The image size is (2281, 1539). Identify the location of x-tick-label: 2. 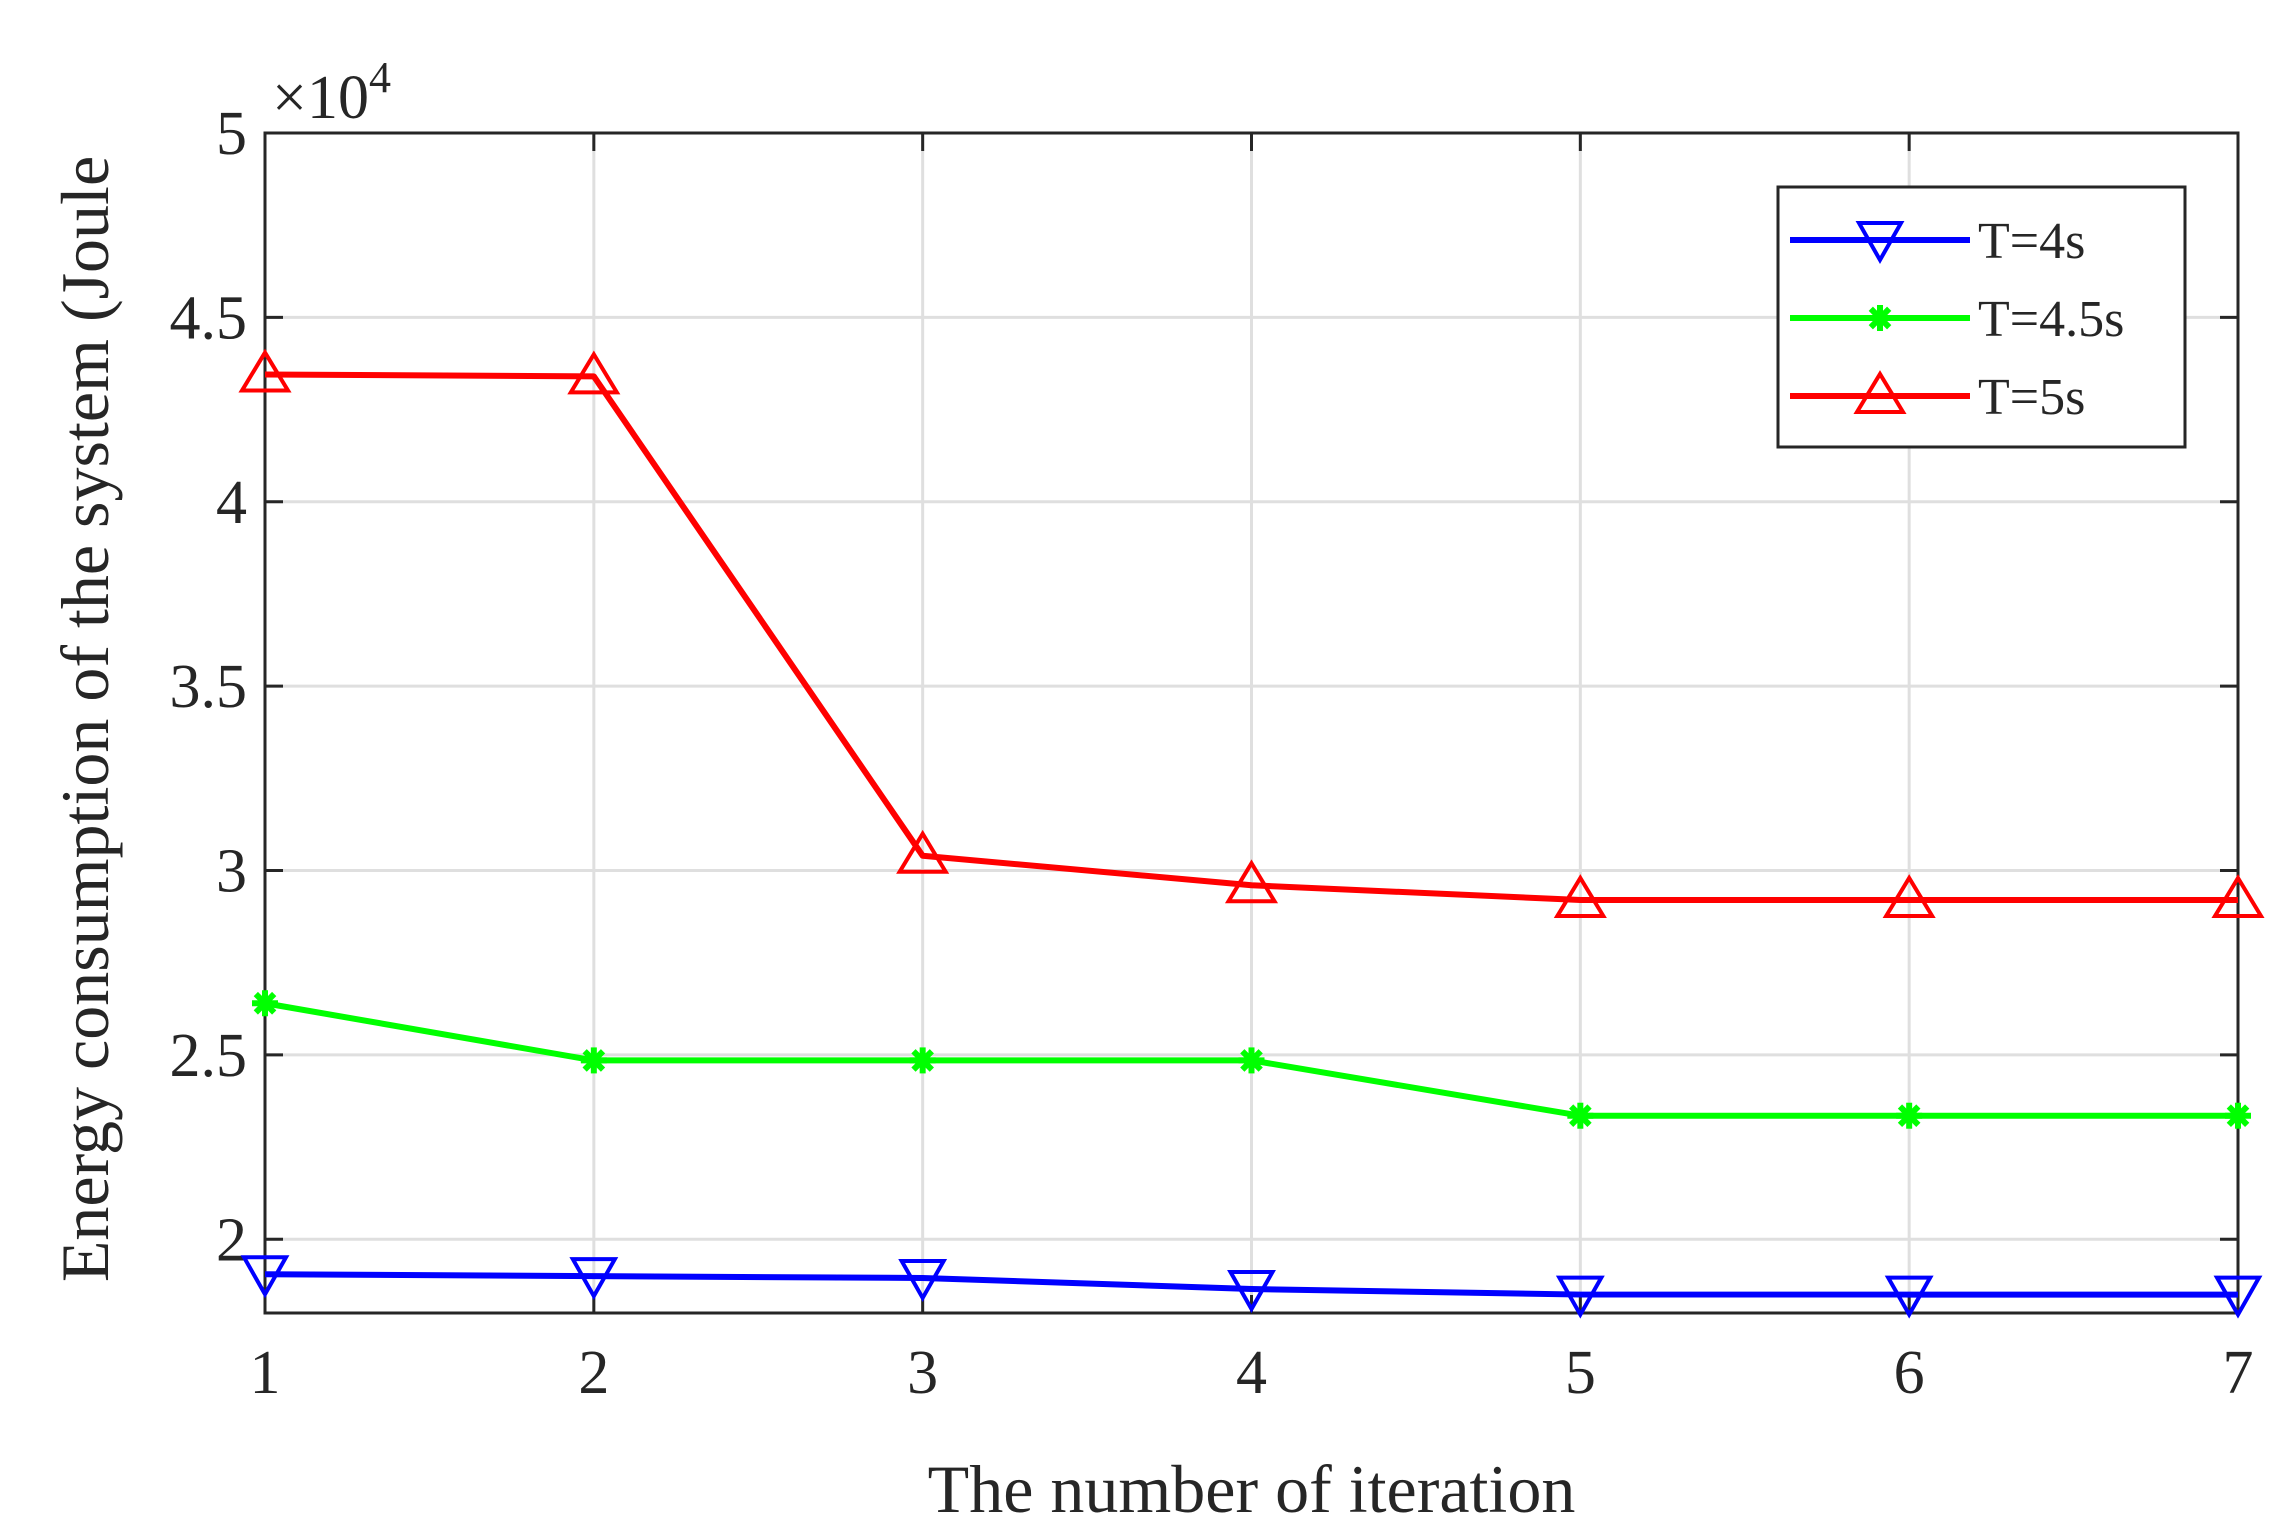
(593, 1373).